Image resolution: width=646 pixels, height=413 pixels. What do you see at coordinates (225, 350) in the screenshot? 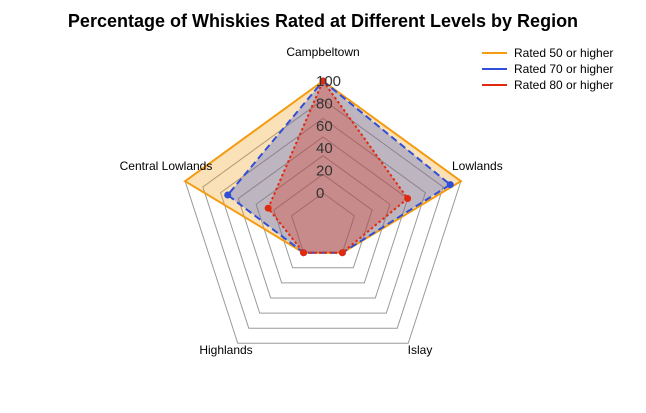
I see `category-label: Highlands` at bounding box center [225, 350].